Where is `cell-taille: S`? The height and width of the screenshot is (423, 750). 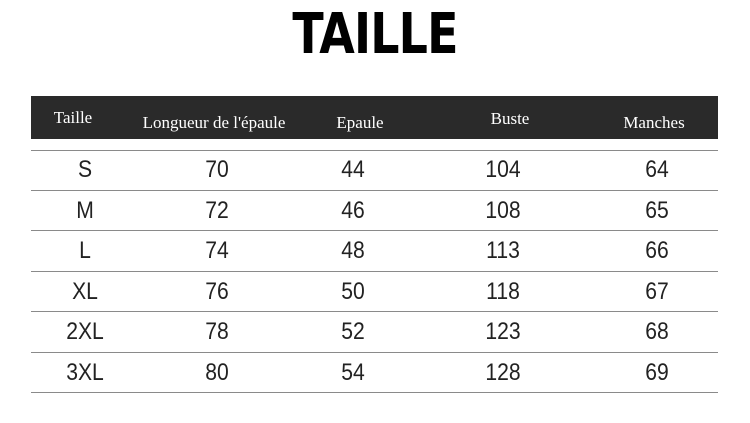 cell-taille: S is located at coordinates (85, 169).